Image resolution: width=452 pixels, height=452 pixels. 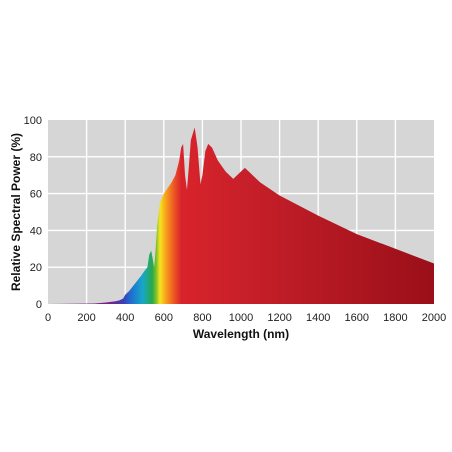 I want to click on x-axis-ticks: 0 200 400 600 800 1000 1200 1400 1600 1800 2000, so click(x=245, y=318).